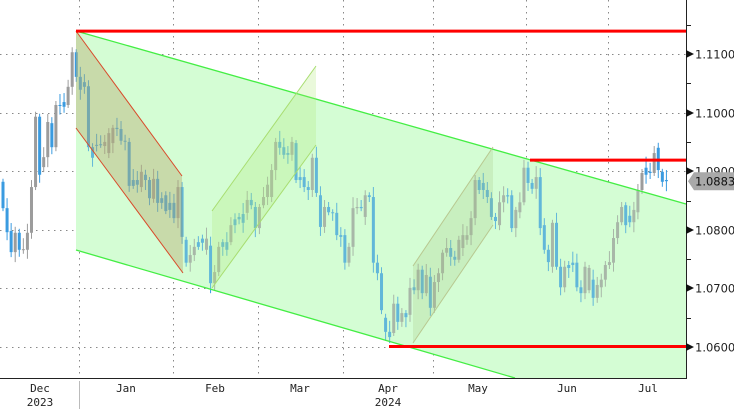 Image resolution: width=734 pixels, height=409 pixels. I want to click on last-price-label: 1.0883, so click(714, 182).